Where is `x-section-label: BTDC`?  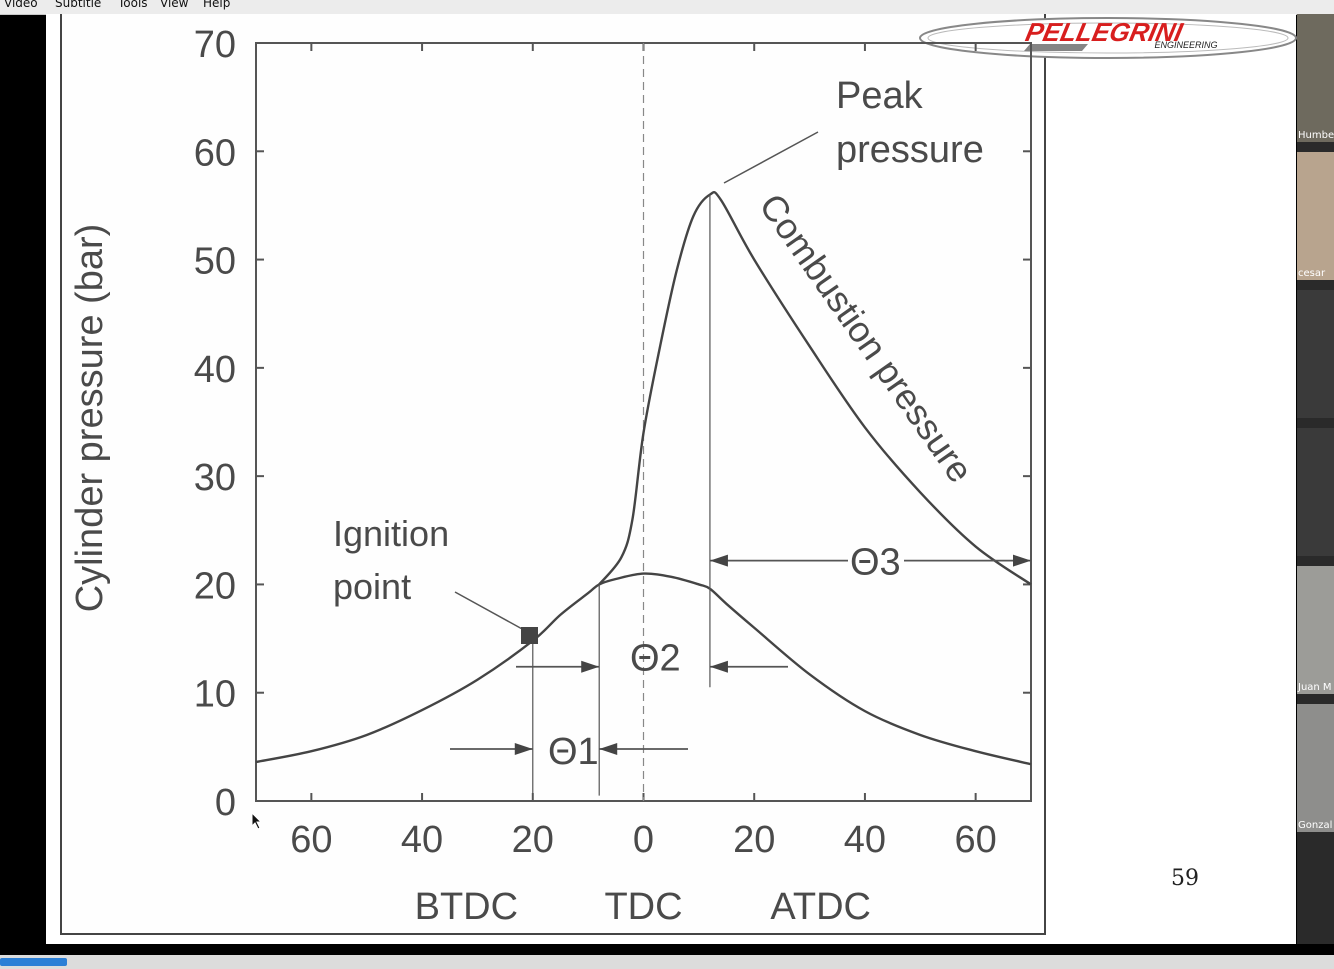
x-section-label: BTDC is located at coordinates (466, 907).